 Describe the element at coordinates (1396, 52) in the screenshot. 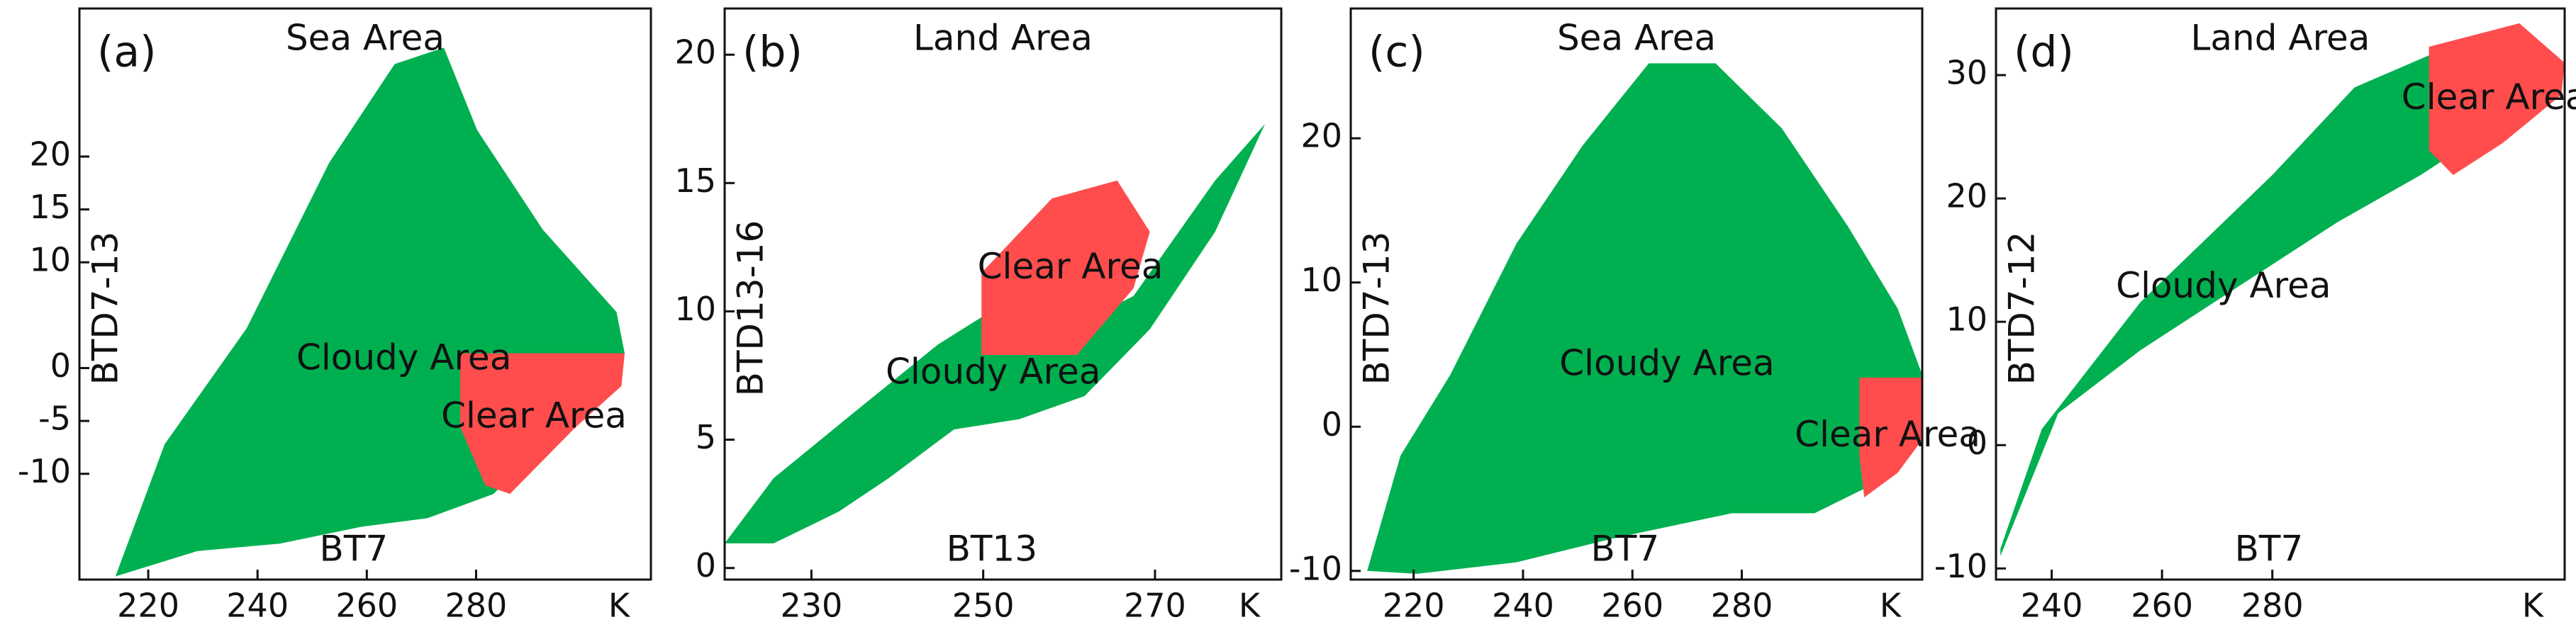

I see `panel-label: (c)` at that location.